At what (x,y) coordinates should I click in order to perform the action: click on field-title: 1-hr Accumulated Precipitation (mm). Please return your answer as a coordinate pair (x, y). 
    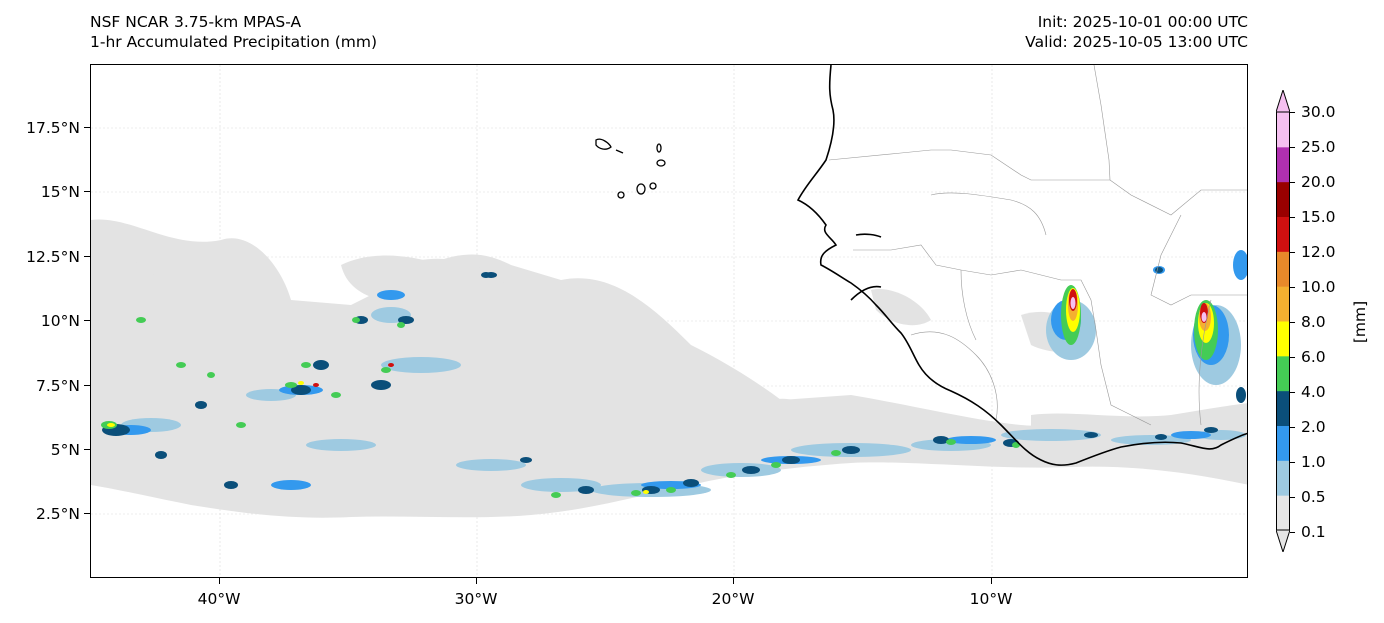
    Looking at the image, I should click on (233, 42).